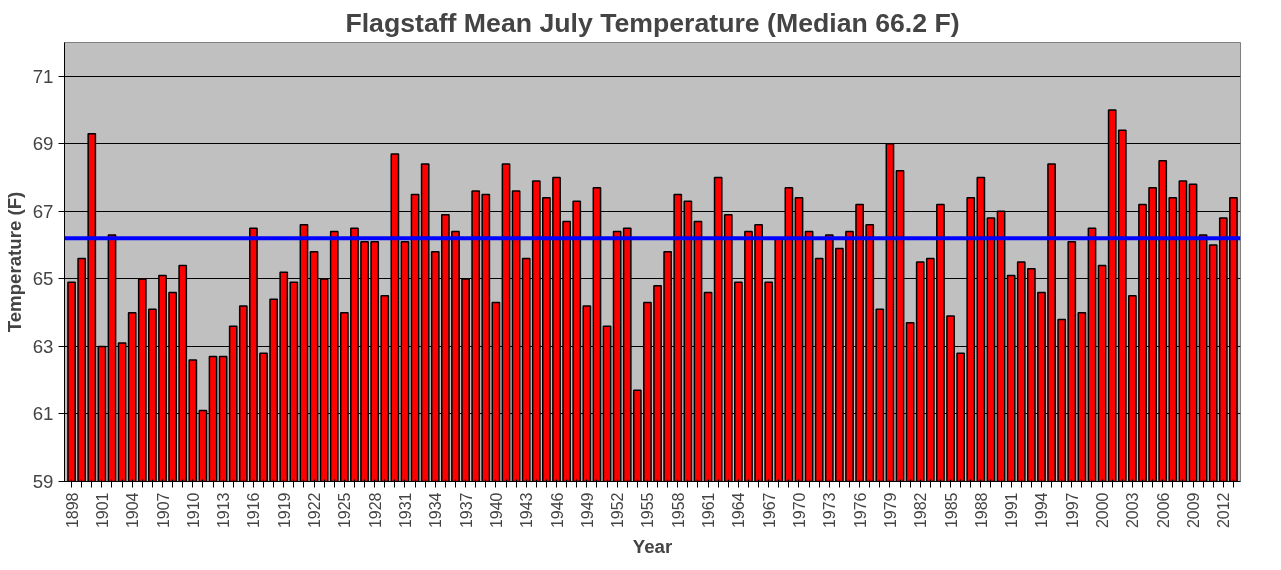 The image size is (1281, 570). Describe the element at coordinates (1194, 510) in the screenshot. I see `x-tick-label: 2009` at that location.